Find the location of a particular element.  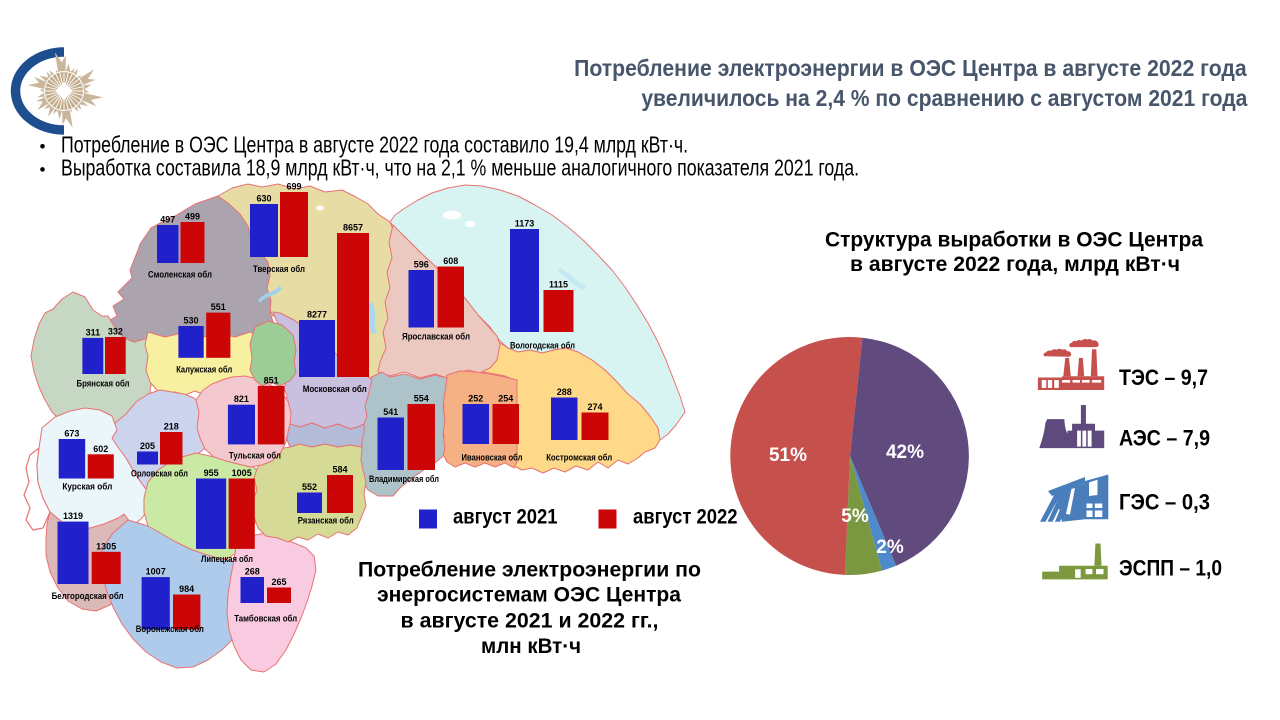

svg-text:Структура выработки в ОЭС Це: Структура выработки в ОЭС Центра is located at coordinates (1014, 240).